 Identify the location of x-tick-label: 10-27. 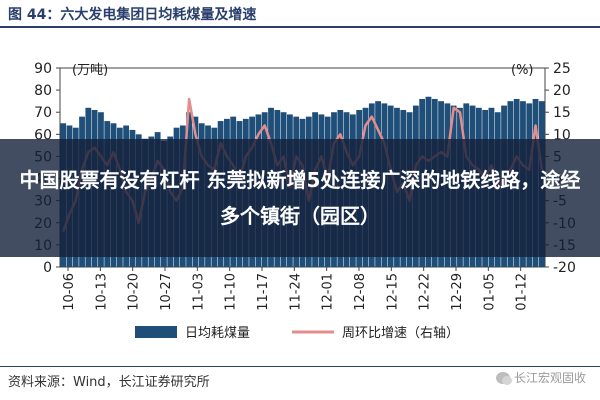
(166, 292).